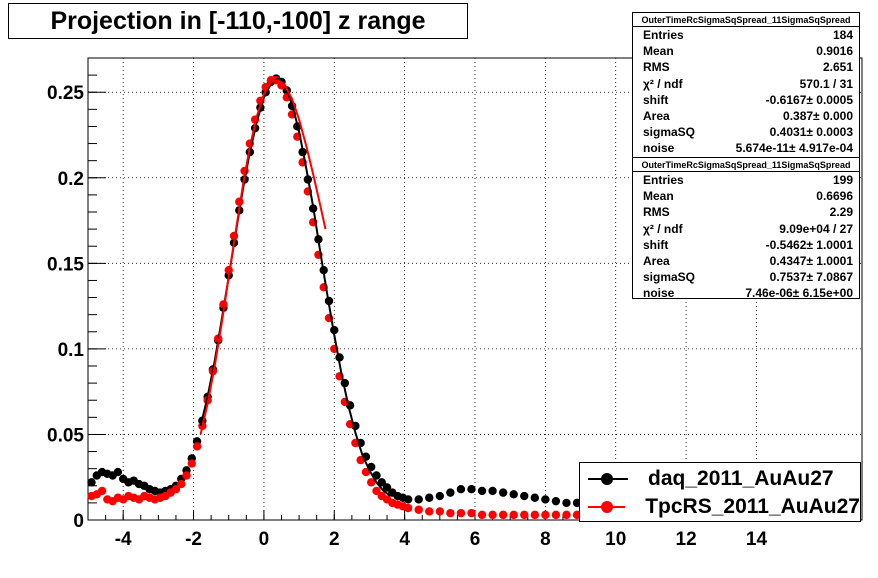  What do you see at coordinates (656, 115) in the screenshot?
I see `stats-label: Area` at bounding box center [656, 115].